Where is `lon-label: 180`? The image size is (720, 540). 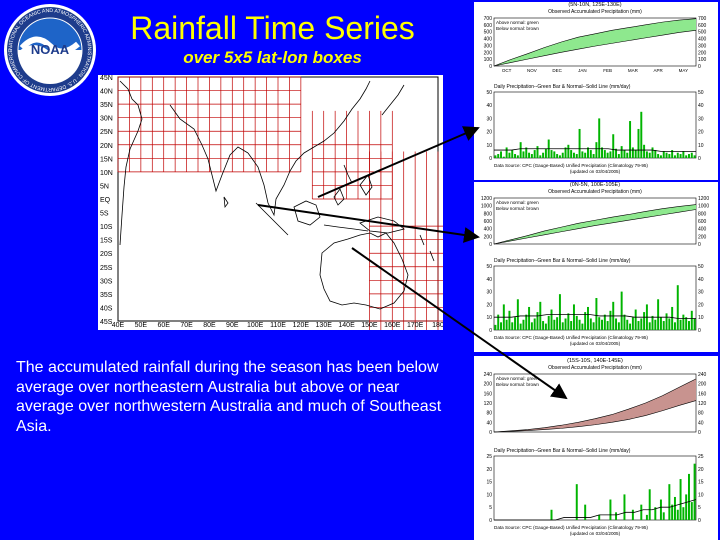 lon-label: 180 is located at coordinates (437, 325).